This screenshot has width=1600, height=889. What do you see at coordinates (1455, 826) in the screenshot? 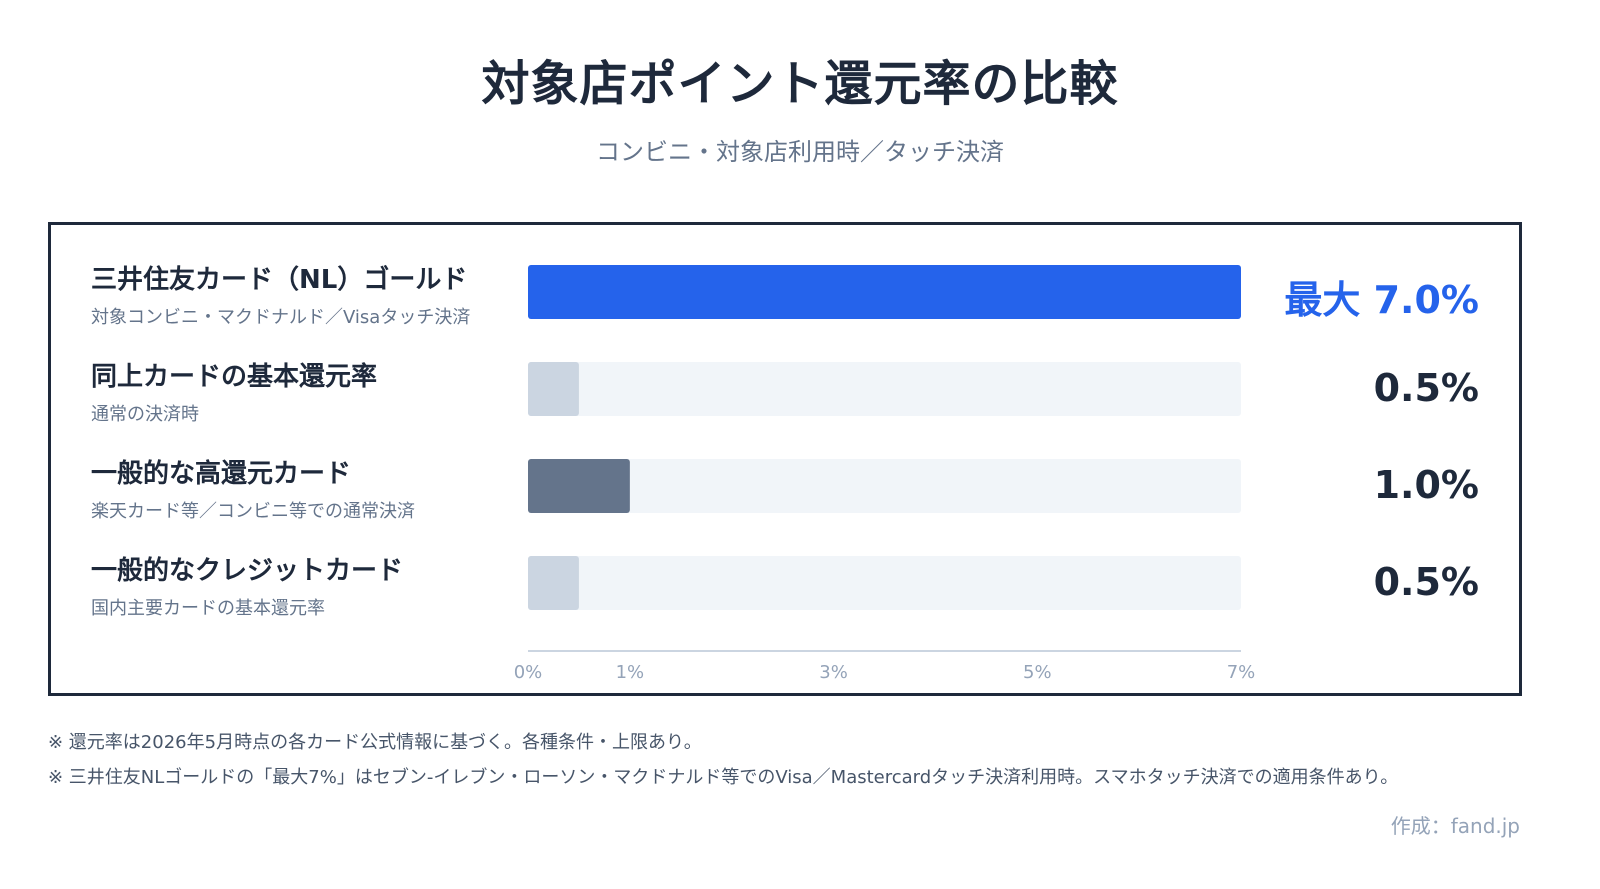
I see `credit: 作成：fand.jp` at bounding box center [1455, 826].